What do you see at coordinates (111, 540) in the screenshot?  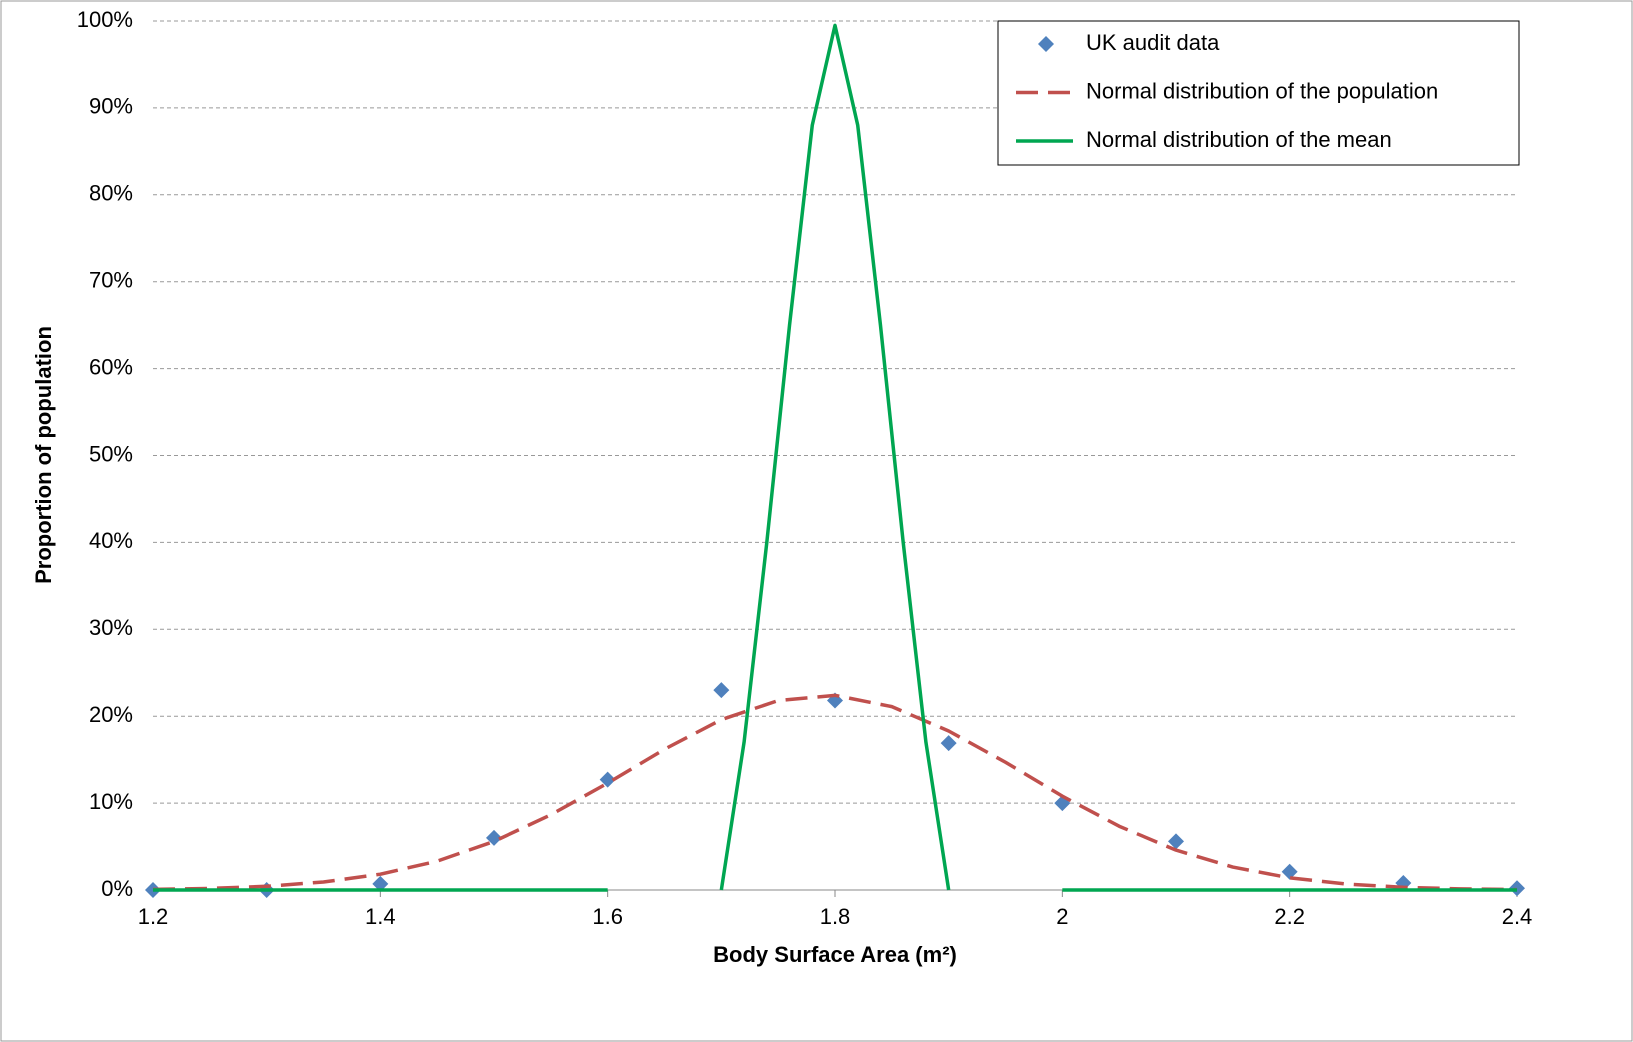 I see `y-tick-label: 40%` at bounding box center [111, 540].